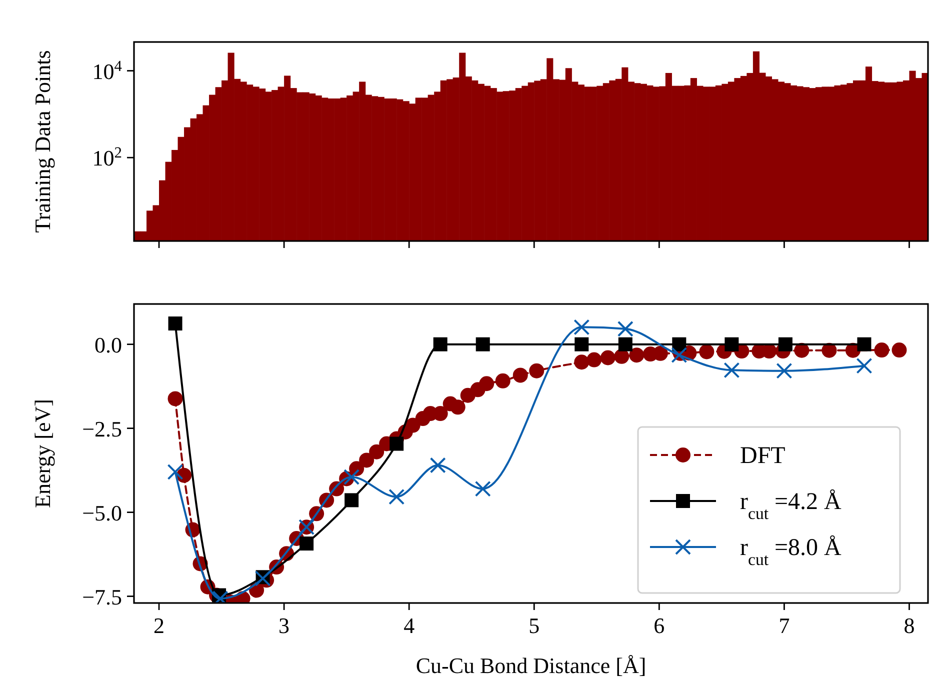 This screenshot has width=930, height=691. Describe the element at coordinates (284, 625) in the screenshot. I see `x-tick-label: 3` at that location.